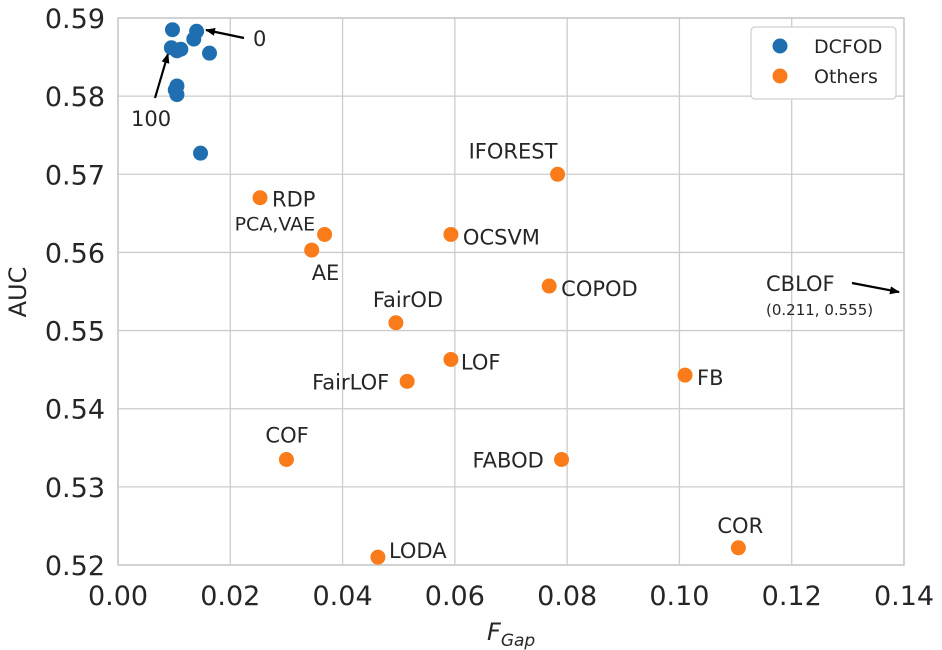 This screenshot has width=942, height=650. I want to click on label-cof: COF, so click(286, 436).